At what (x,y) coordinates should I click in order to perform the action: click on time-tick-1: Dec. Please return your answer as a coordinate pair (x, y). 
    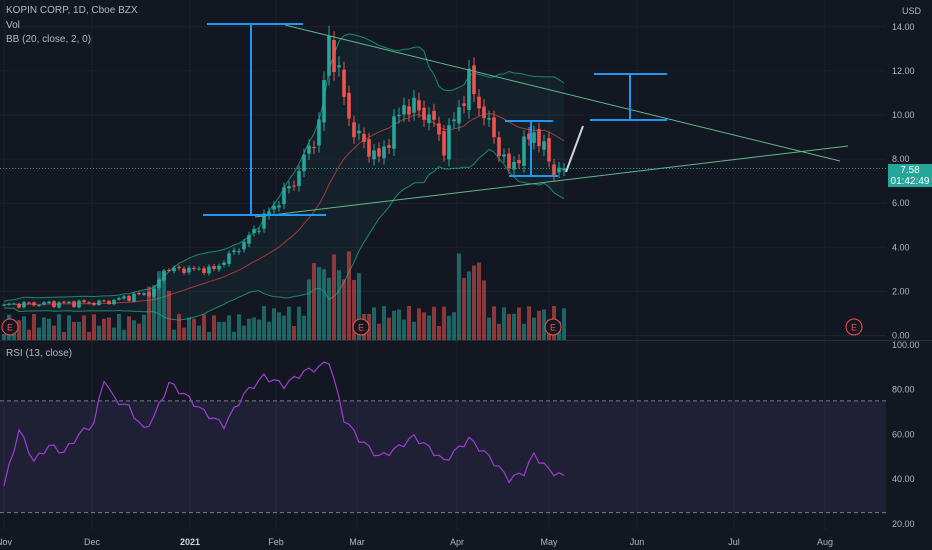
    Looking at the image, I should click on (92, 542).